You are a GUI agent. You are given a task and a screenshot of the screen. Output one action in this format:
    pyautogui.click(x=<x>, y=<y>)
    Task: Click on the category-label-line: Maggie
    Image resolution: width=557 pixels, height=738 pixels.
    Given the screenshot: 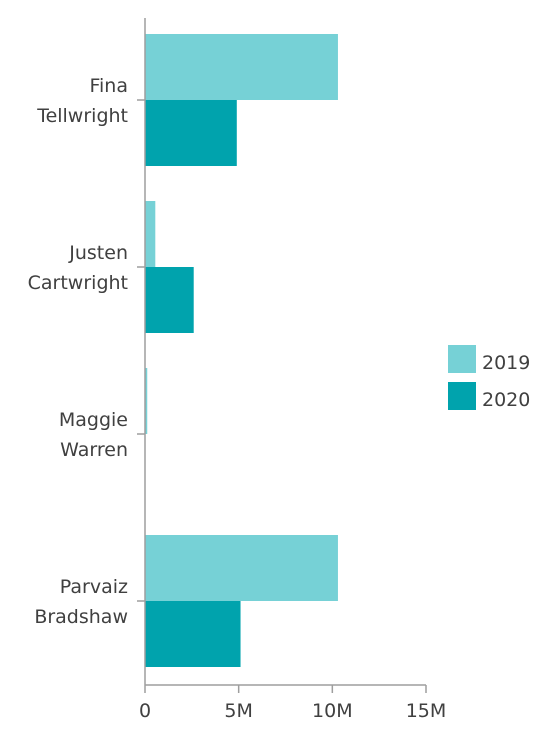 What is the action you would take?
    pyautogui.click(x=93, y=420)
    